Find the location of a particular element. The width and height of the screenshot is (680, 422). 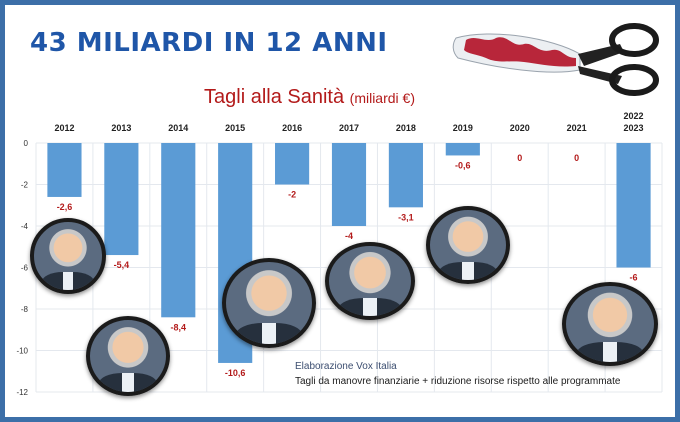

value-label-2021: 0 is located at coordinates (576, 158).